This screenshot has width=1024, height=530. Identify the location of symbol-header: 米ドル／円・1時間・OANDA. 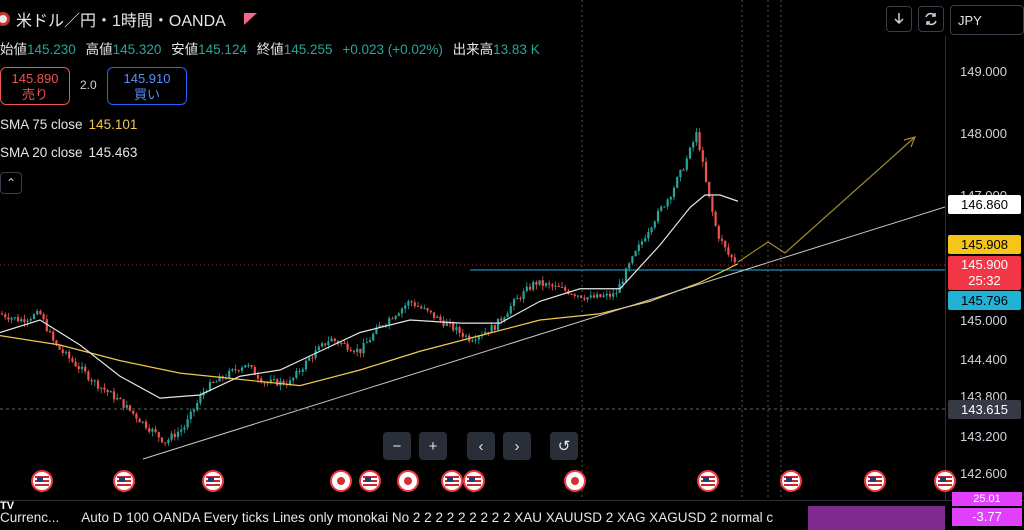
(128, 19).